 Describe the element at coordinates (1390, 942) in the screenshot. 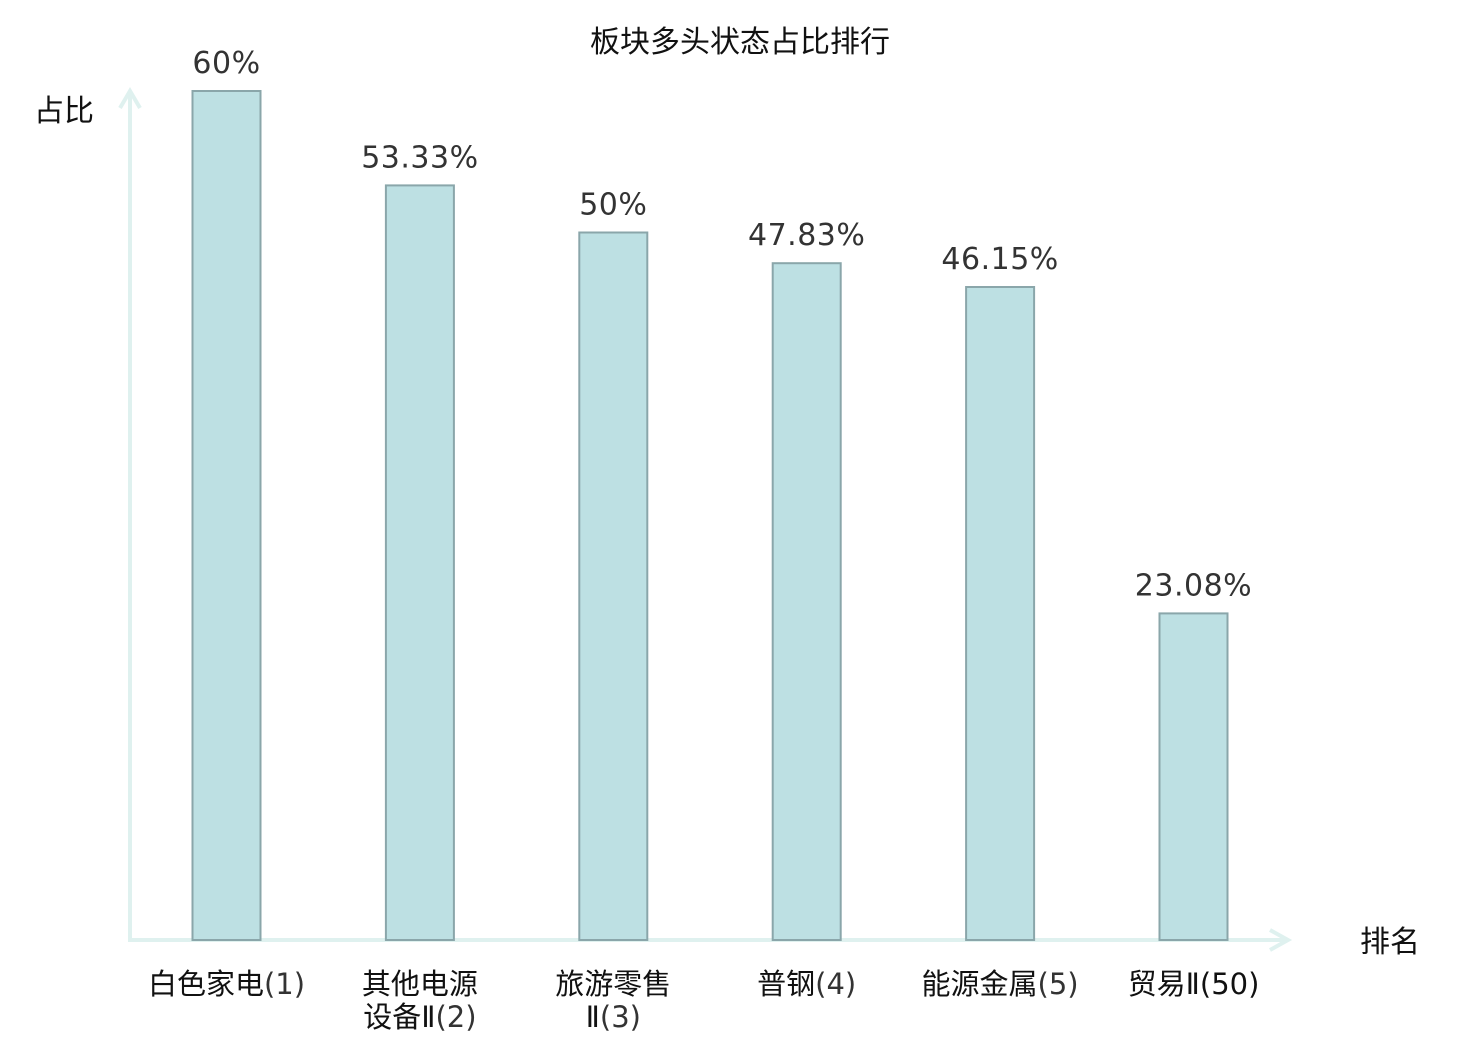

I see `x-axis-label: 排名` at that location.